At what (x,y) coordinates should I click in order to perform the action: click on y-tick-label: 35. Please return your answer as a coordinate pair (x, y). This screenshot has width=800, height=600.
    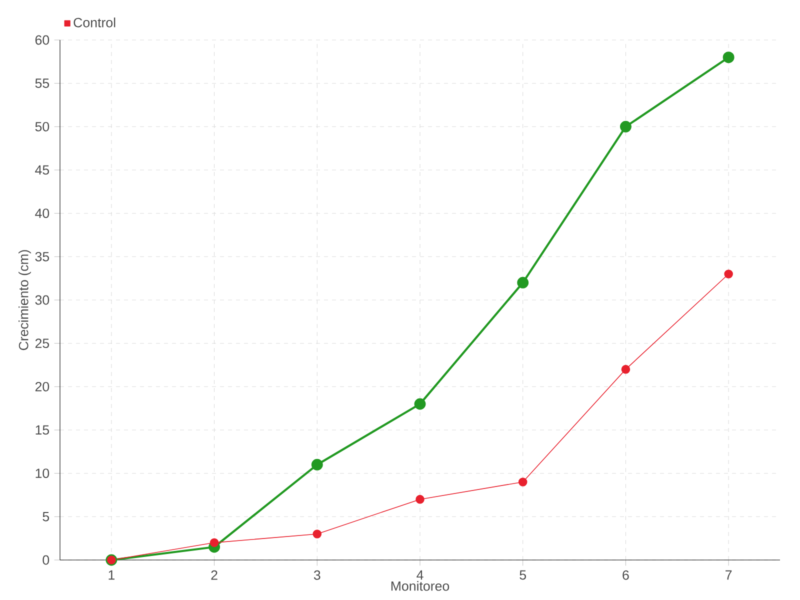
    Looking at the image, I should click on (42, 257).